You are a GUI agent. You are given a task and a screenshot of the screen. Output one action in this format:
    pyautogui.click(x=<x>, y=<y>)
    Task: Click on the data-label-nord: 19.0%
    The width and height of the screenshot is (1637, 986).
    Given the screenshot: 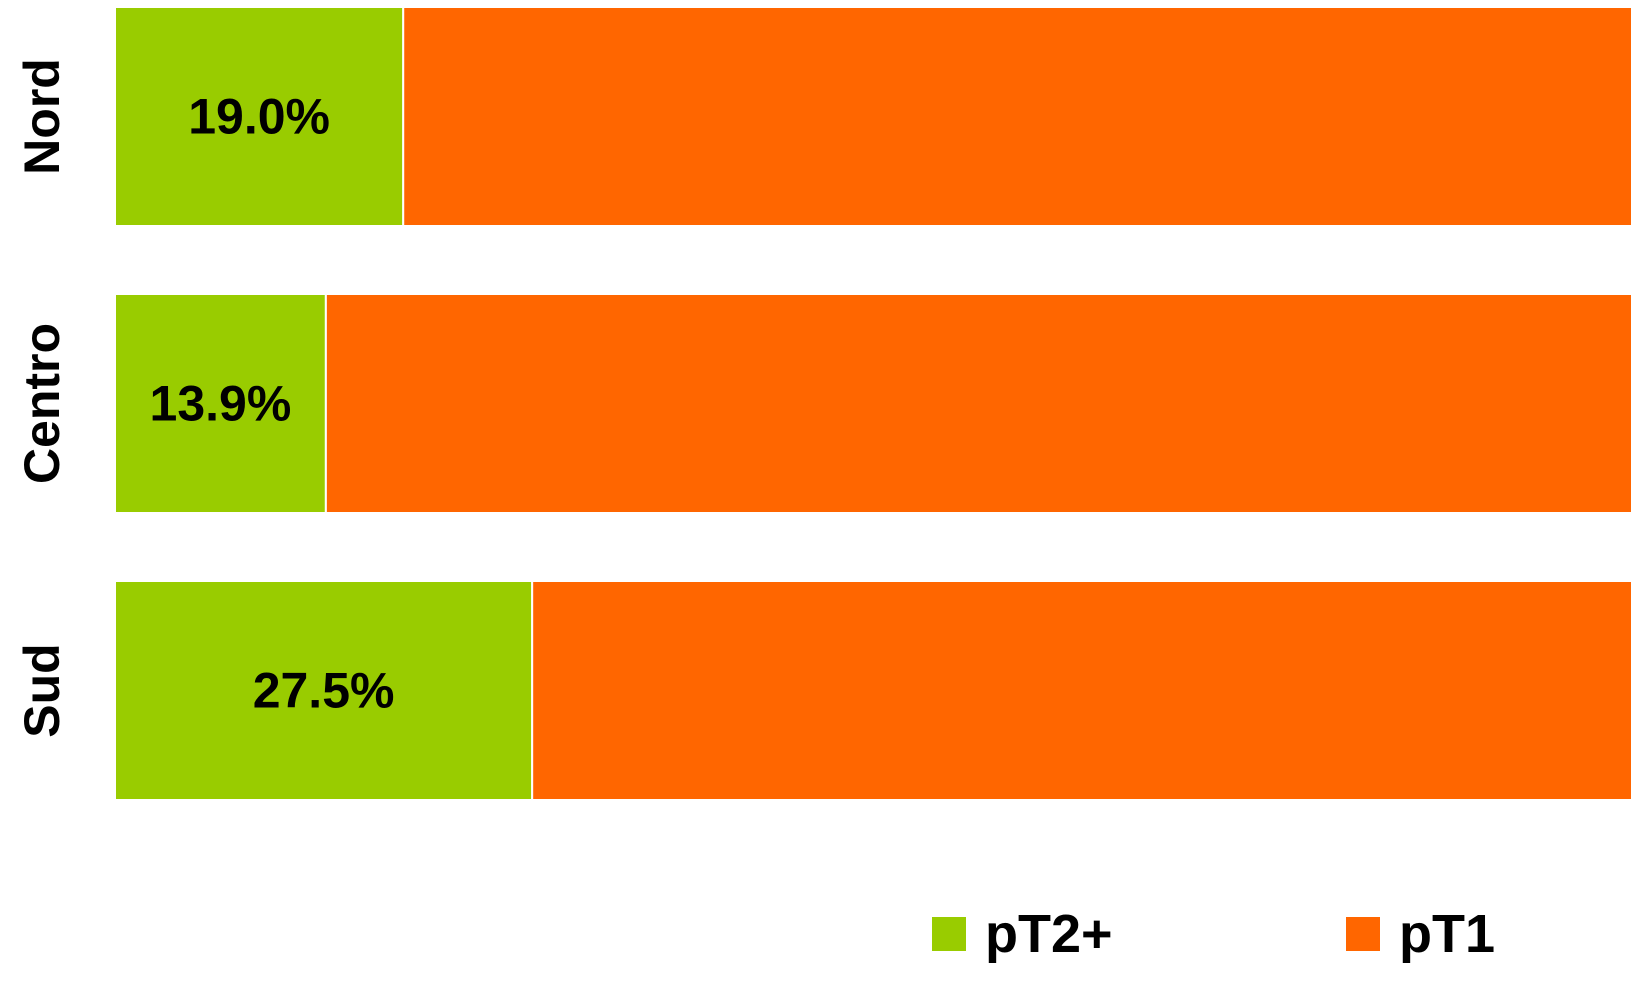 What is the action you would take?
    pyautogui.click(x=259, y=117)
    